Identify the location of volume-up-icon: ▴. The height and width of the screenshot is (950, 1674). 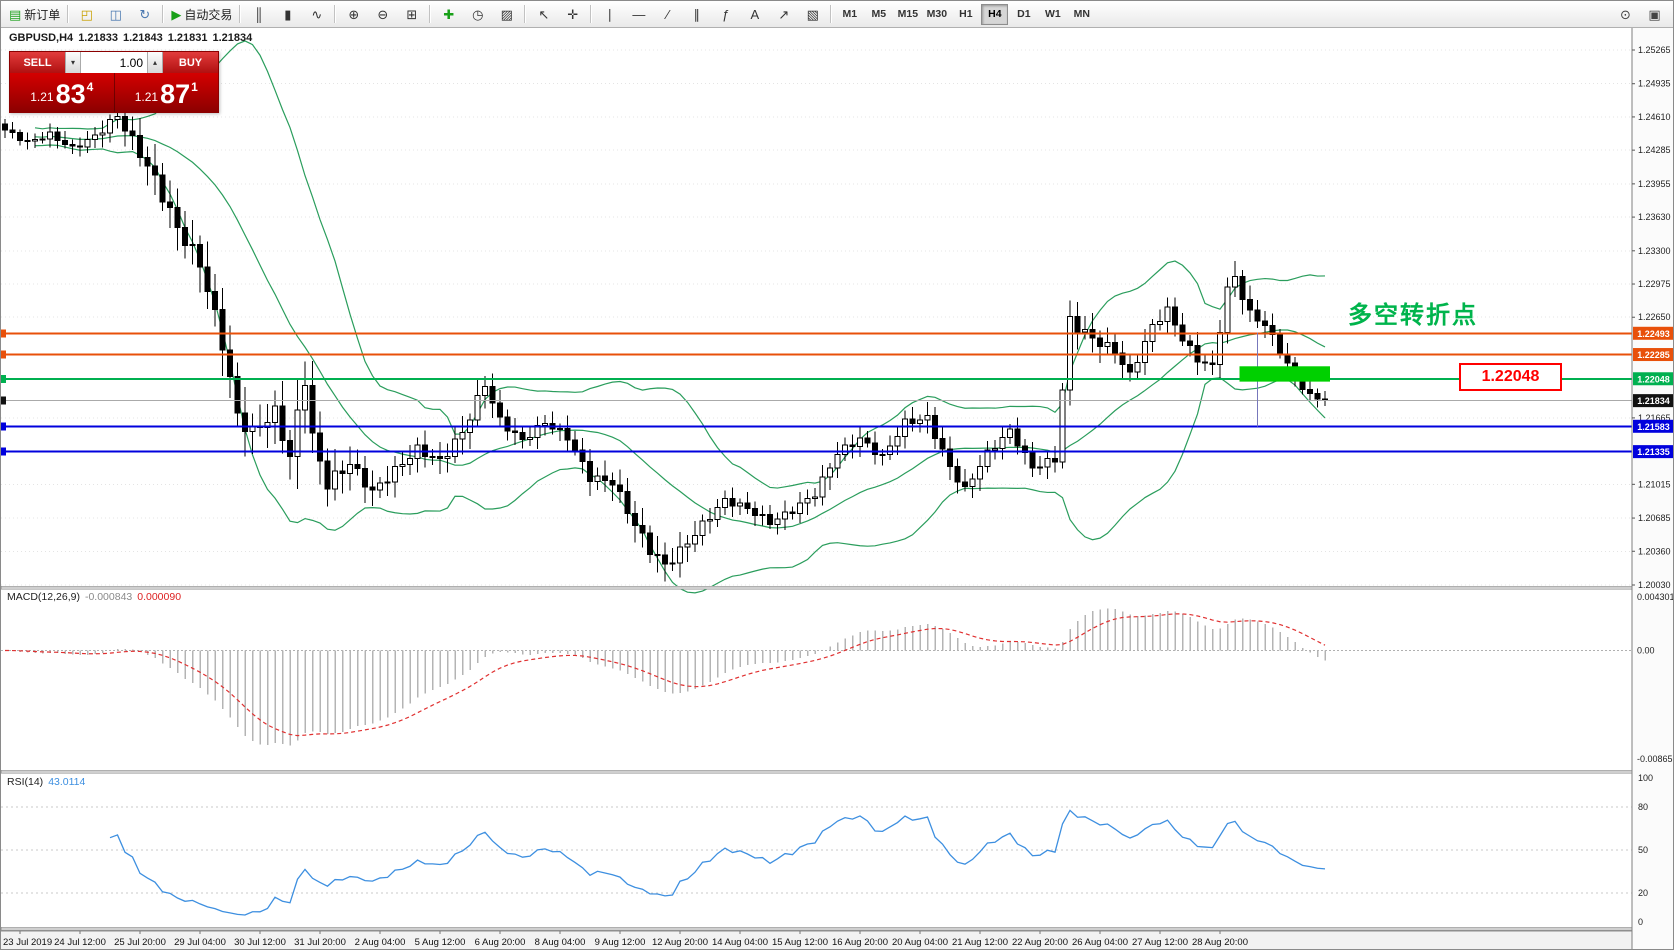
(155, 62).